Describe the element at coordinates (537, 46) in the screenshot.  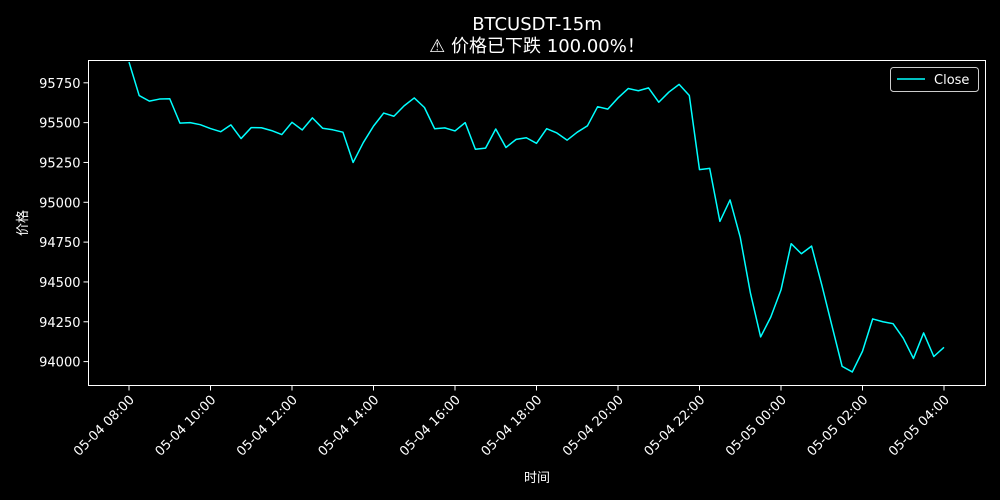
I see `chart-subtitle: ⚠ 价格已下跌 100.00%！` at that location.